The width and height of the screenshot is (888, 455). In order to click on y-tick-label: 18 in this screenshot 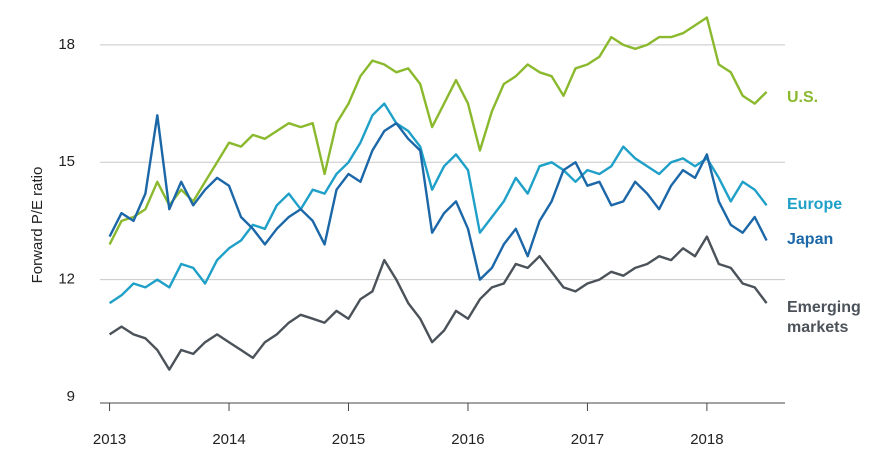, I will do `click(66, 44)`.